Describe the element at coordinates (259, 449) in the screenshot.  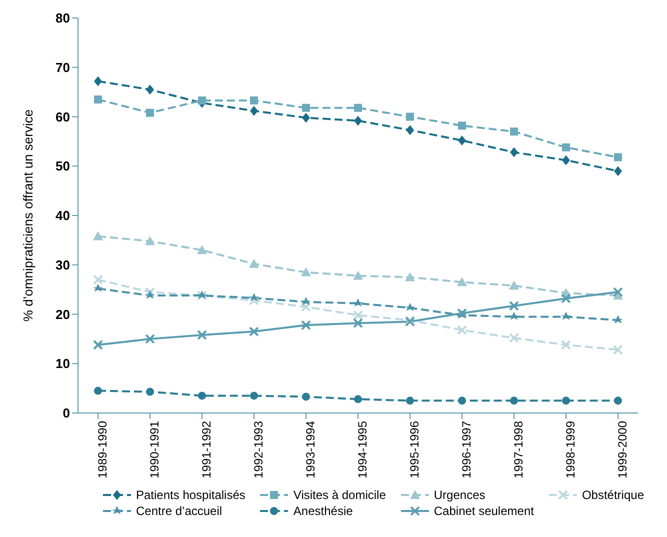
I see `x-tick-label: 1992-1993` at that location.